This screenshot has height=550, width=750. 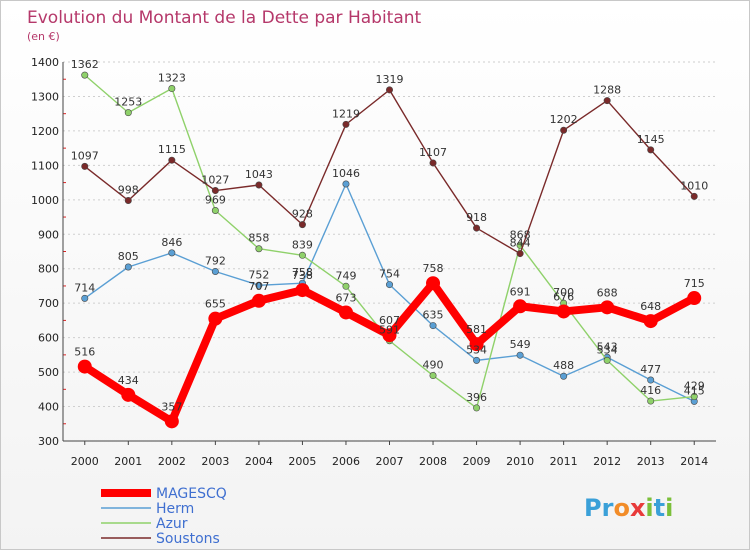 I want to click on label-azur-2012: 534, so click(x=607, y=349).